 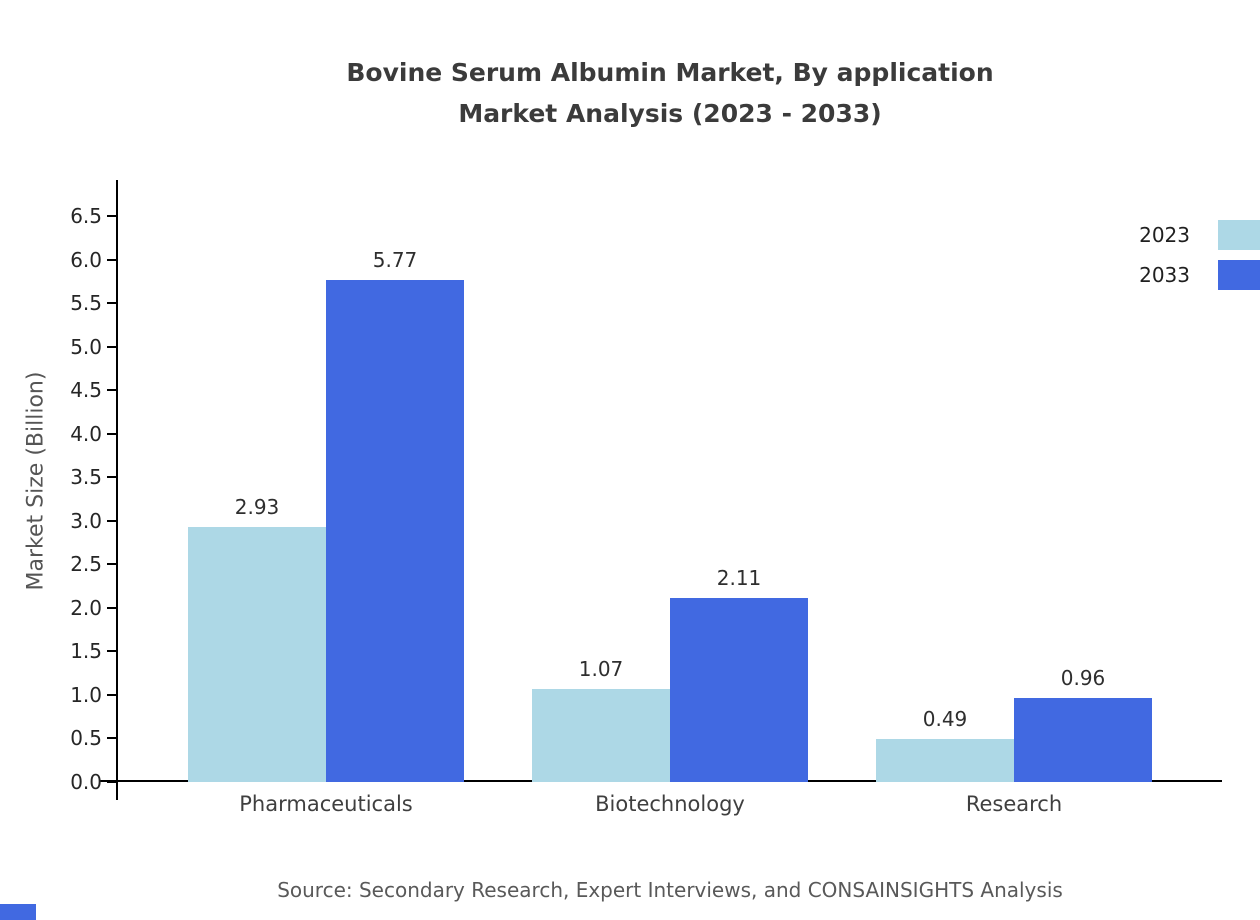 What do you see at coordinates (86, 651) in the screenshot?
I see `y-tick-label: 1.5` at bounding box center [86, 651].